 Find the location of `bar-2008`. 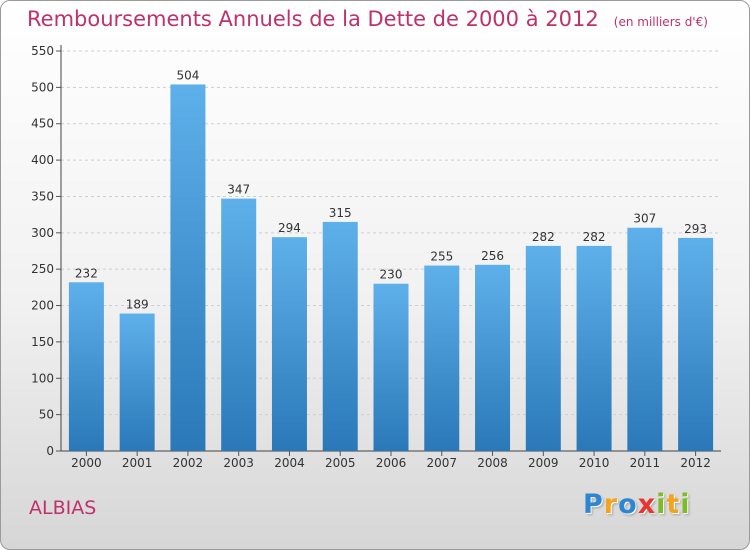

bar-2008 is located at coordinates (493, 357).